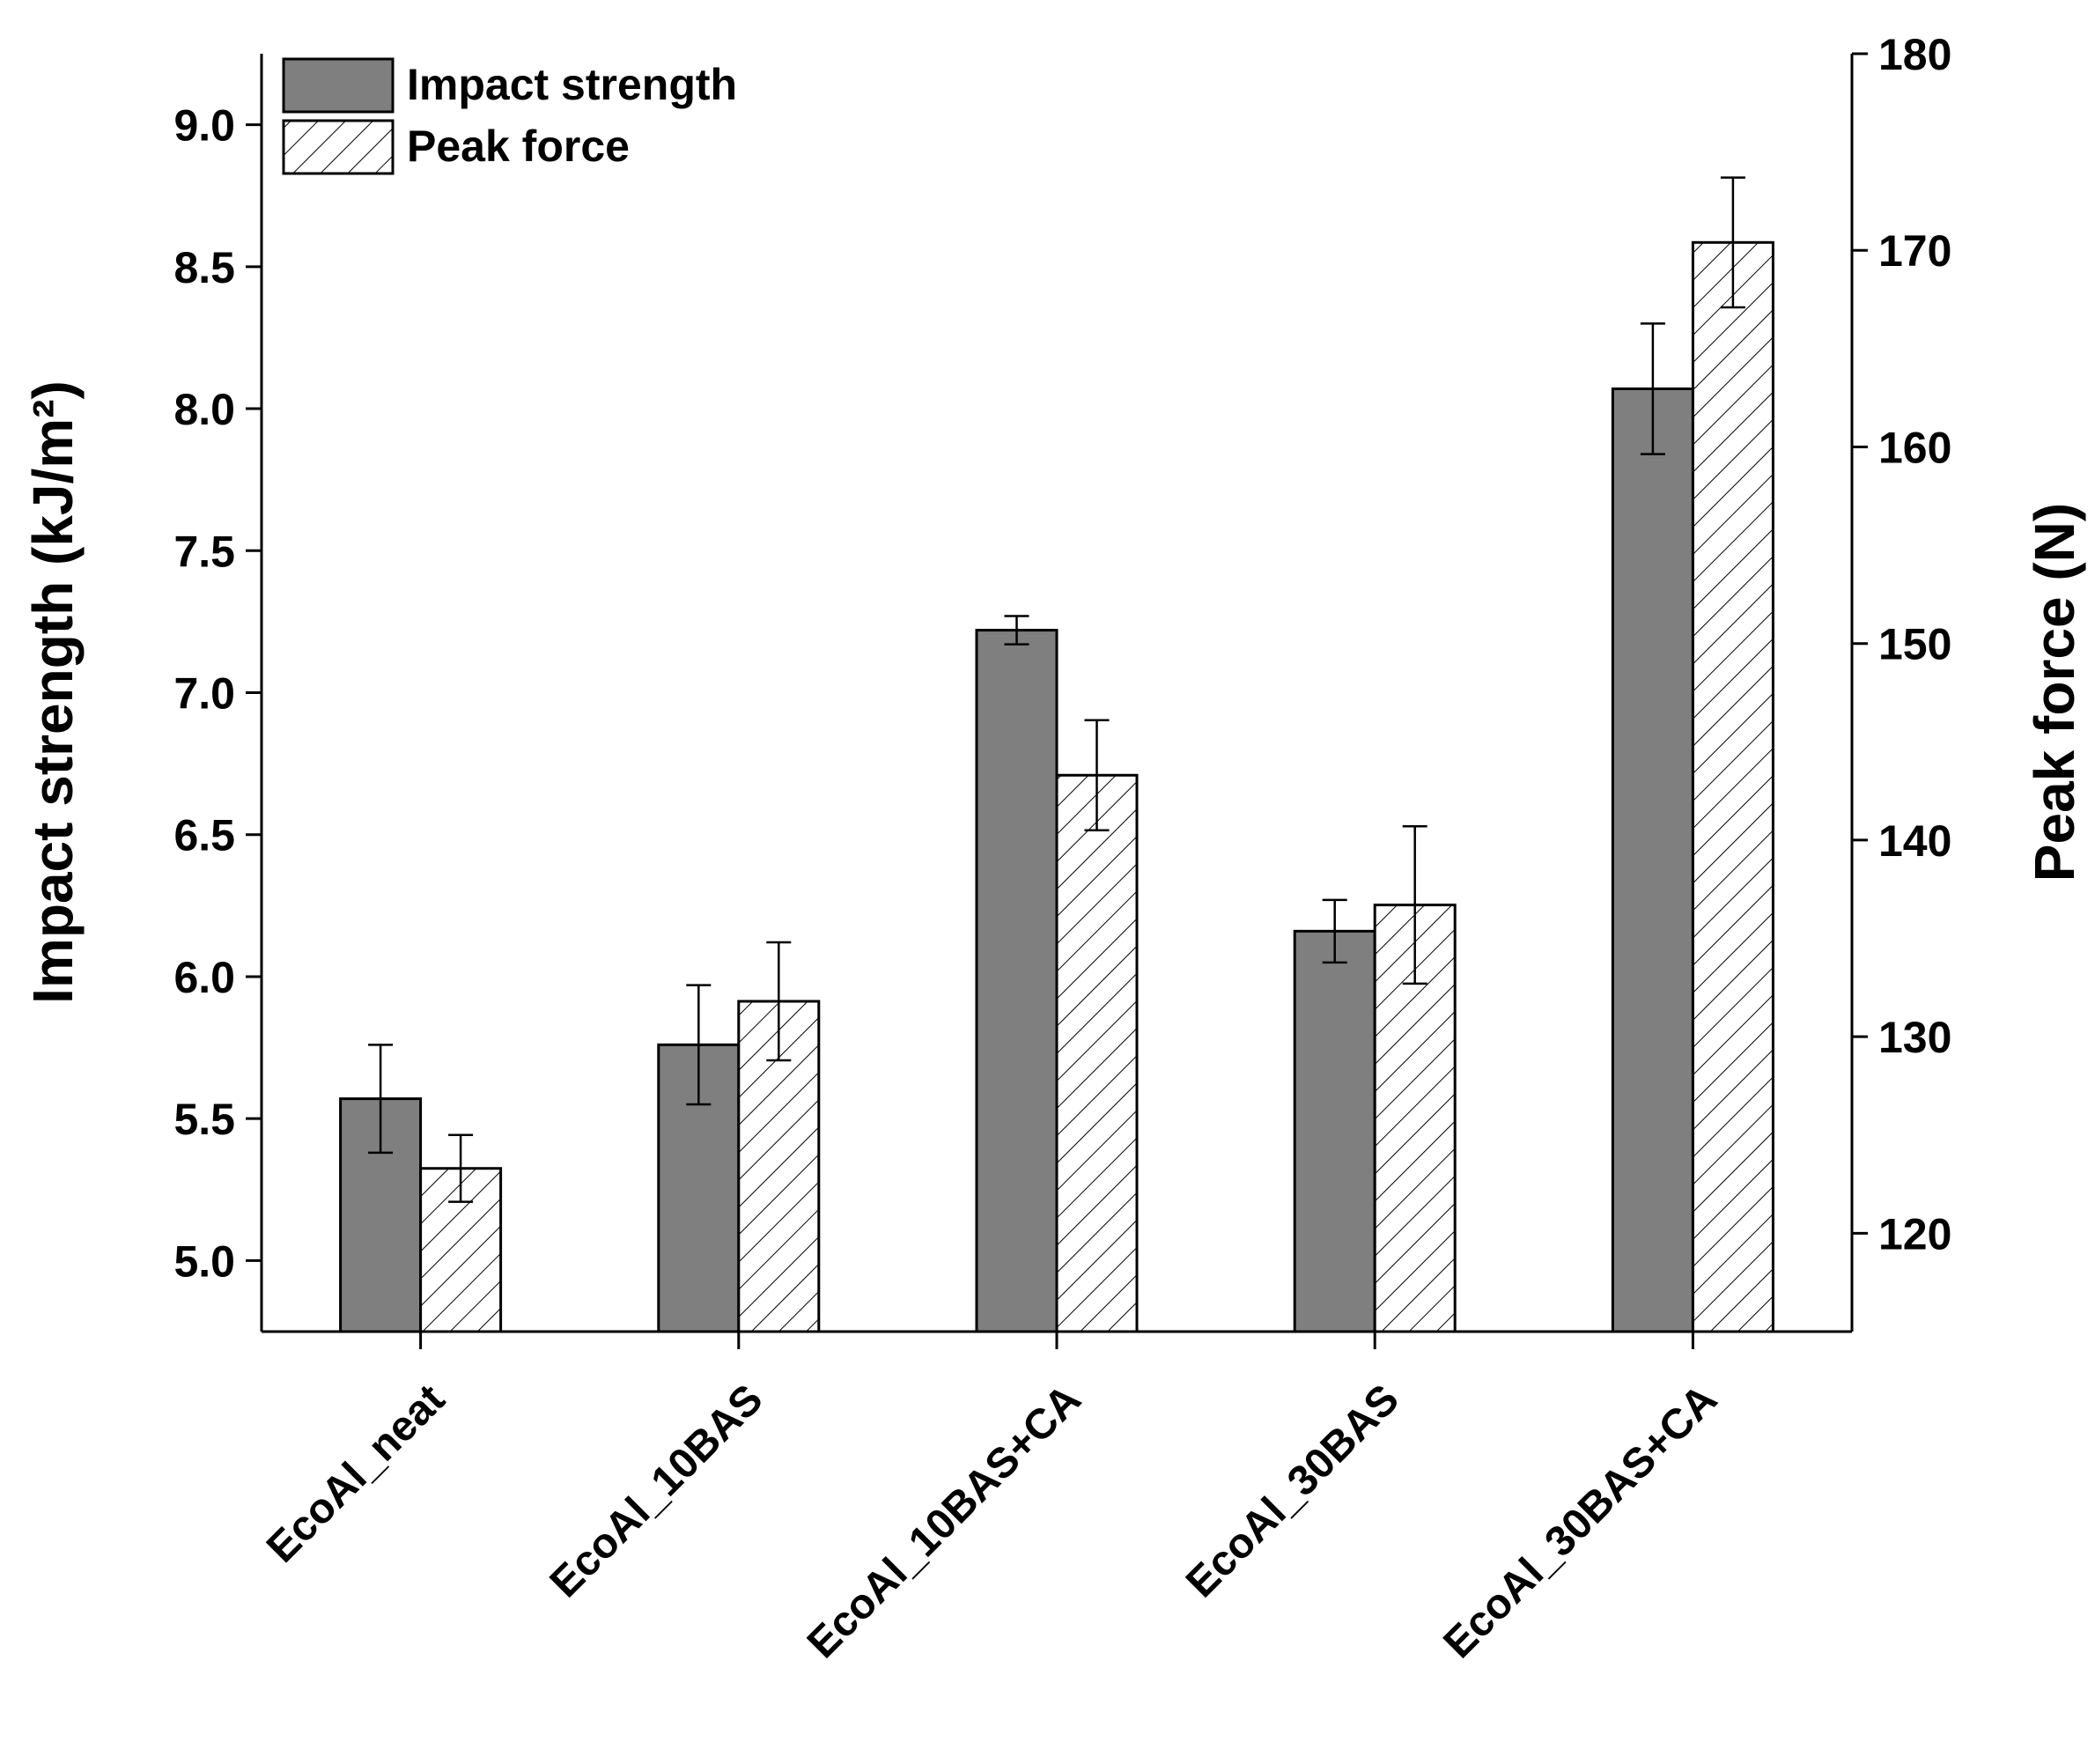  What do you see at coordinates (204, 126) in the screenshot?
I see `y-tick-label: 9.0` at bounding box center [204, 126].